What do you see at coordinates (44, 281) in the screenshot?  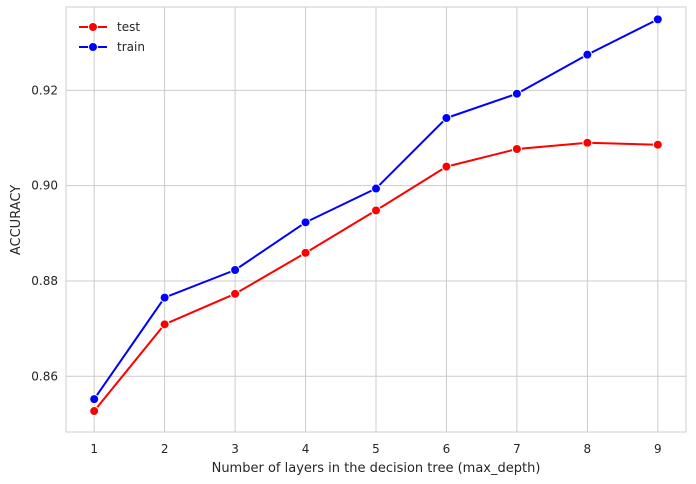 I see `y-tick-label: 0.88` at bounding box center [44, 281].